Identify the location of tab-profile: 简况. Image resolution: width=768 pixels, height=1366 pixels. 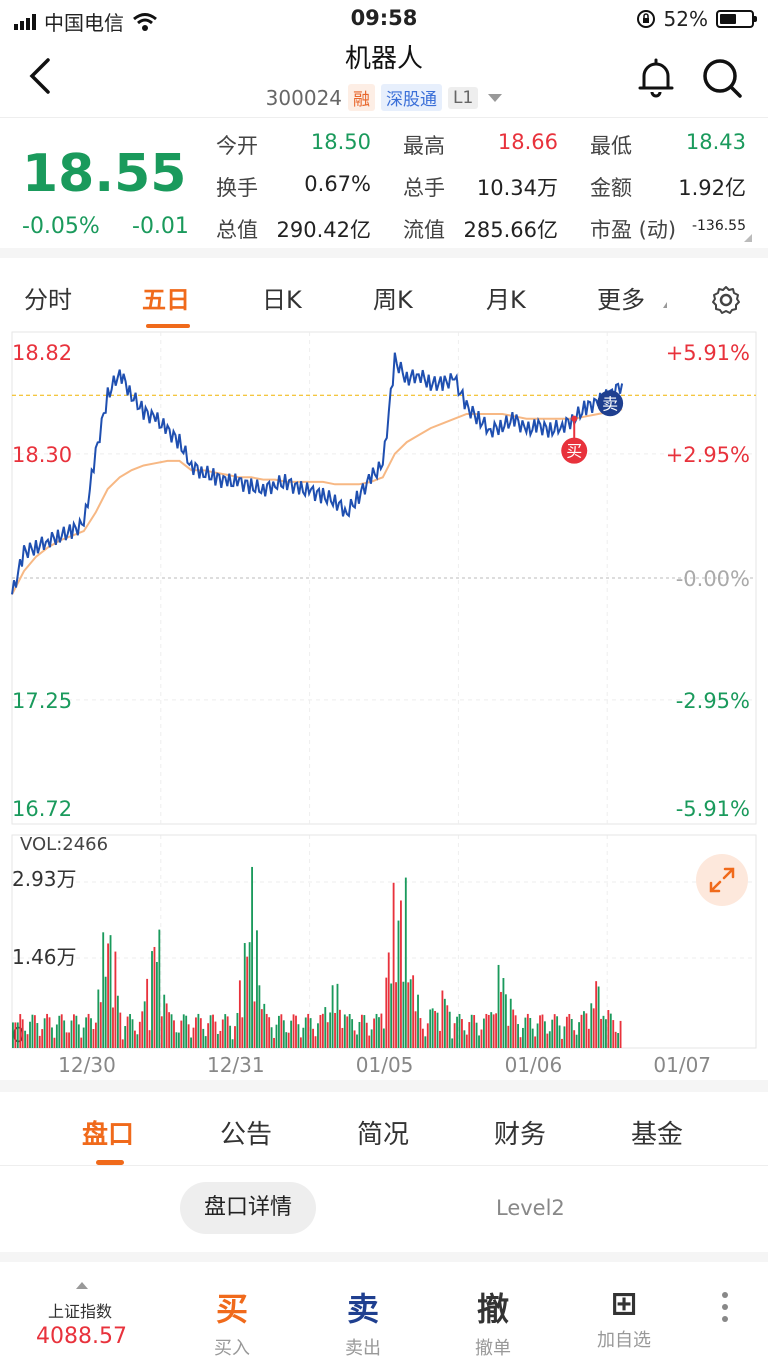
(383, 1135).